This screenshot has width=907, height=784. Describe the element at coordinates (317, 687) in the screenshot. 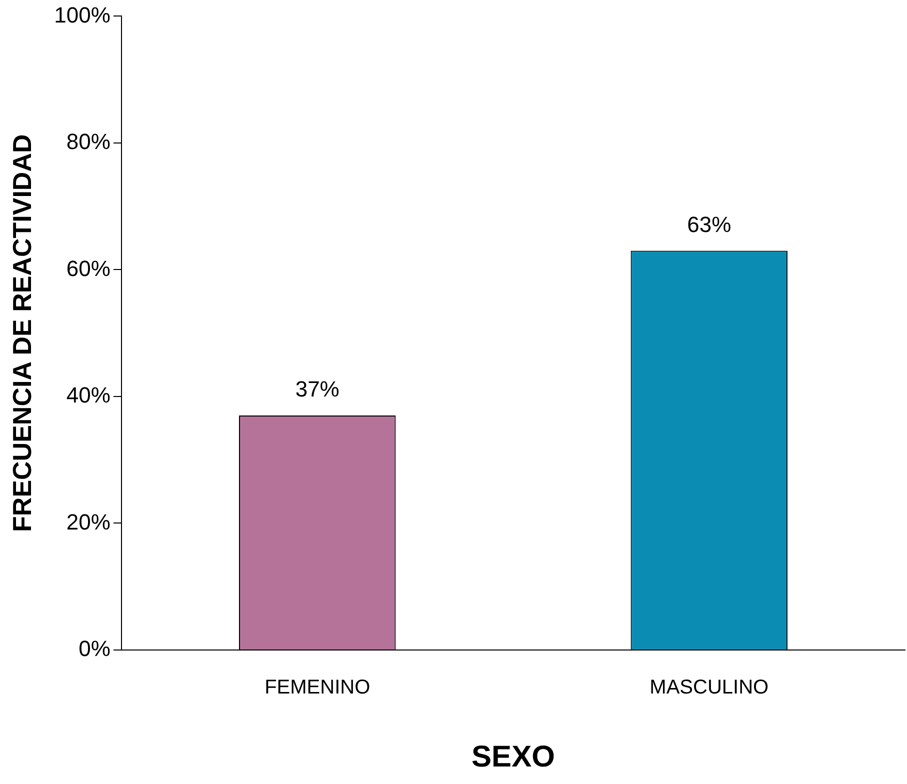

I see `x-tick-label: FEMENINO` at that location.